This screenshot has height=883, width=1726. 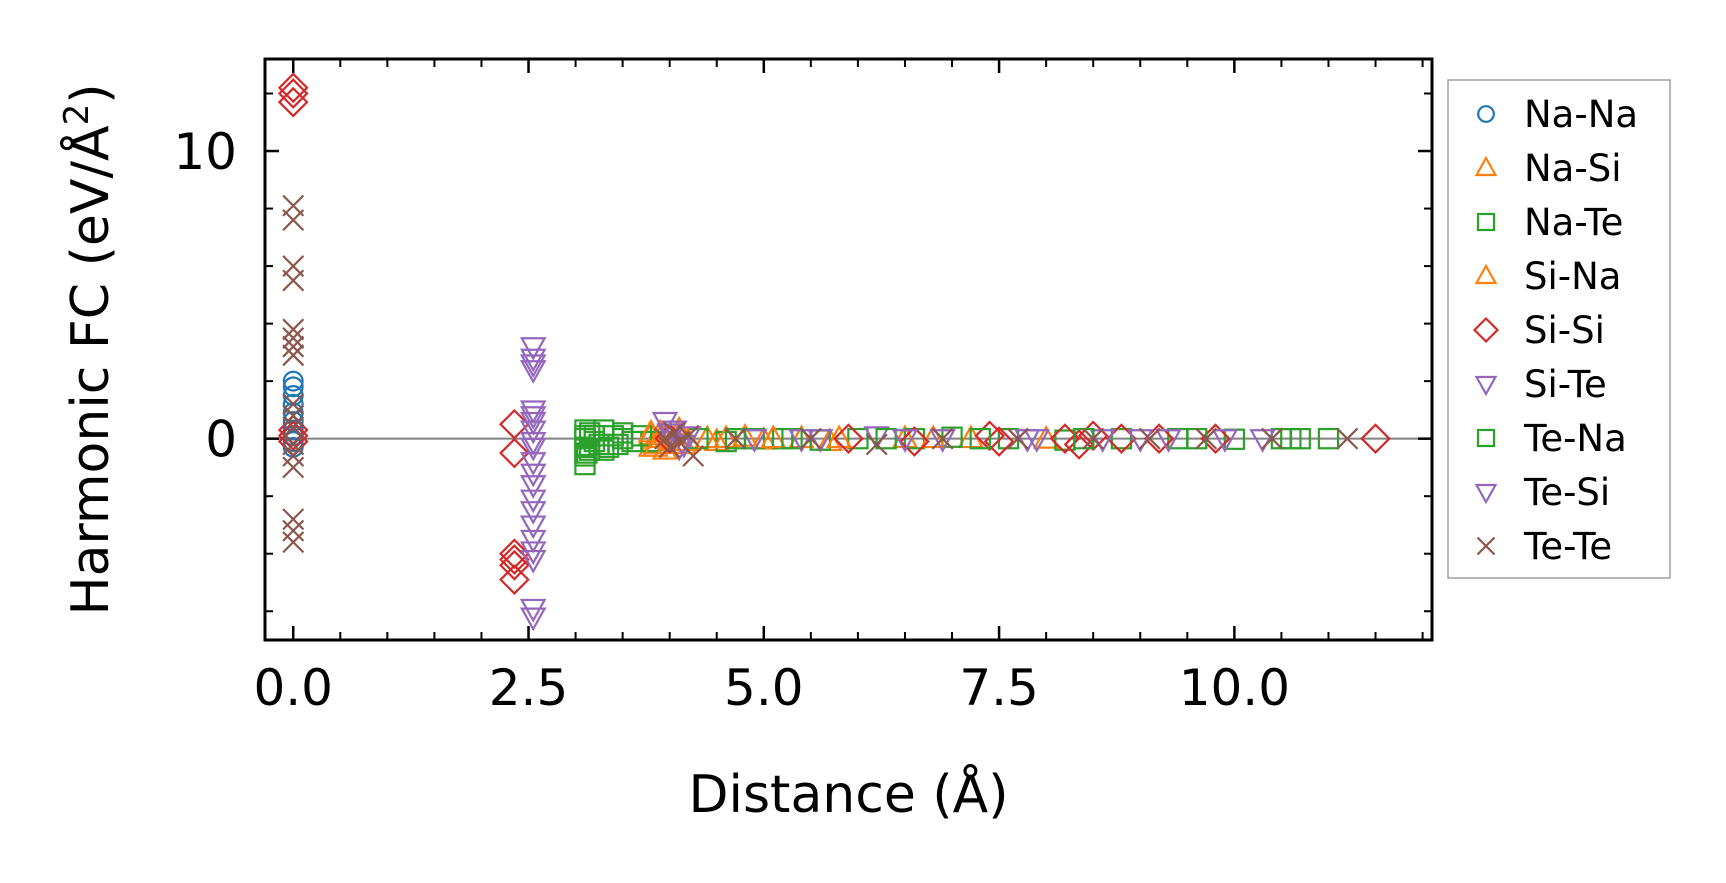 I want to click on y-tick-label: 0, so click(x=221, y=440).